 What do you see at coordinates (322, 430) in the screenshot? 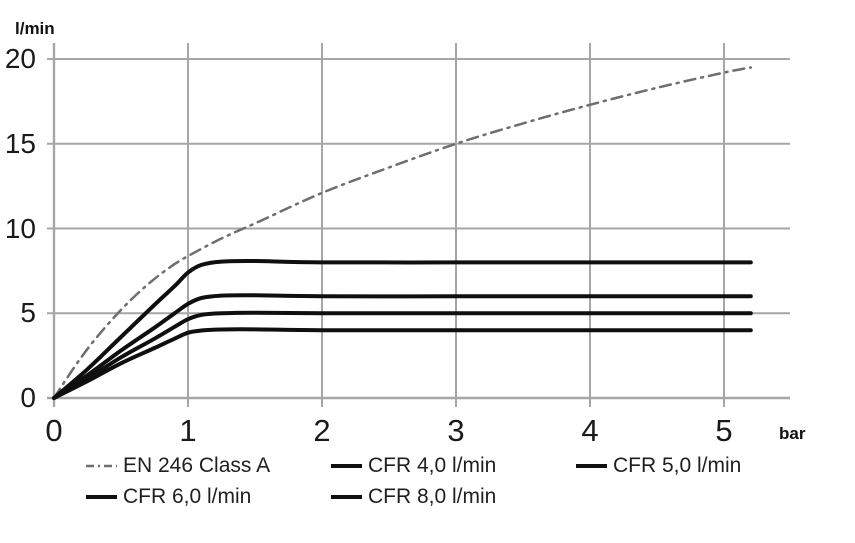
I see `x-tick-label: 2` at bounding box center [322, 430].